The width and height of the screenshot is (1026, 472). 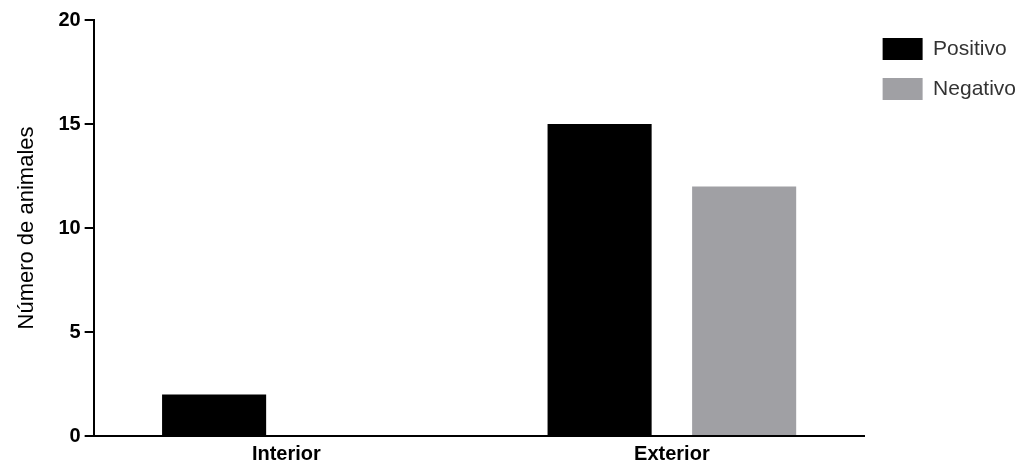 I want to click on x-tick-label: Interior, so click(x=286, y=452).